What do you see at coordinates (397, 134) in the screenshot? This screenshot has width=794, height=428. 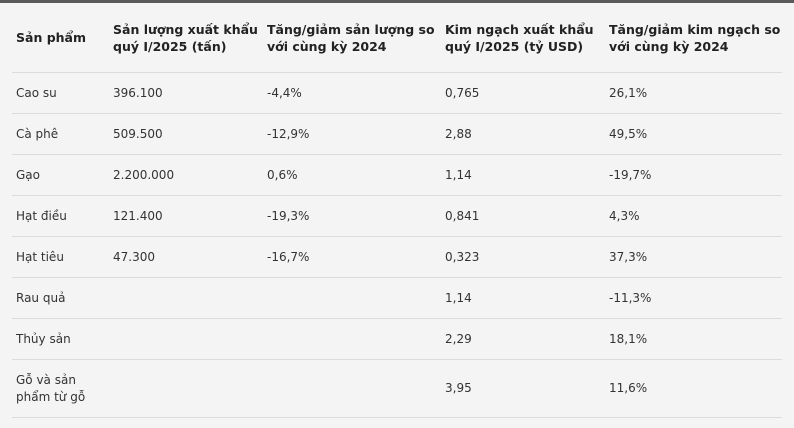 I see `table-row: Cà phê 509.500 -12,9% 2,88 49,5%` at bounding box center [397, 134].